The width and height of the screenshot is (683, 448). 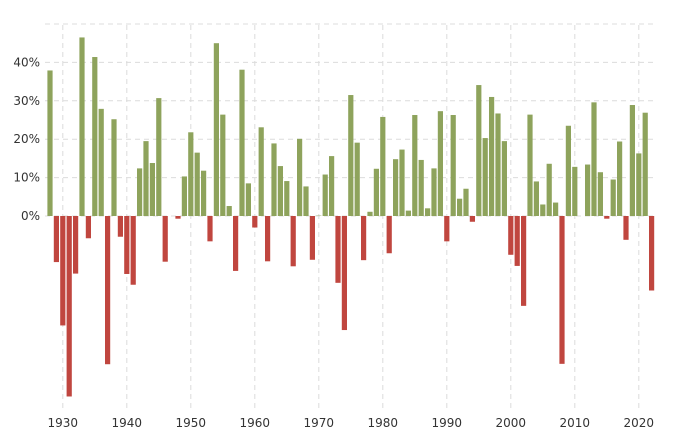 I want to click on bar-1969, so click(x=312, y=238).